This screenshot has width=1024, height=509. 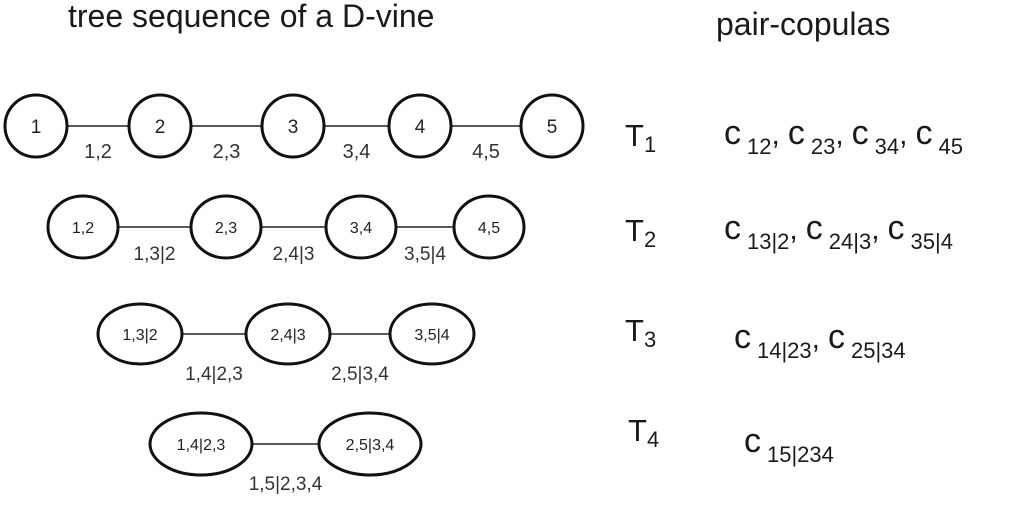 I want to click on pair-copula: c 25|34, so click(x=867, y=341).